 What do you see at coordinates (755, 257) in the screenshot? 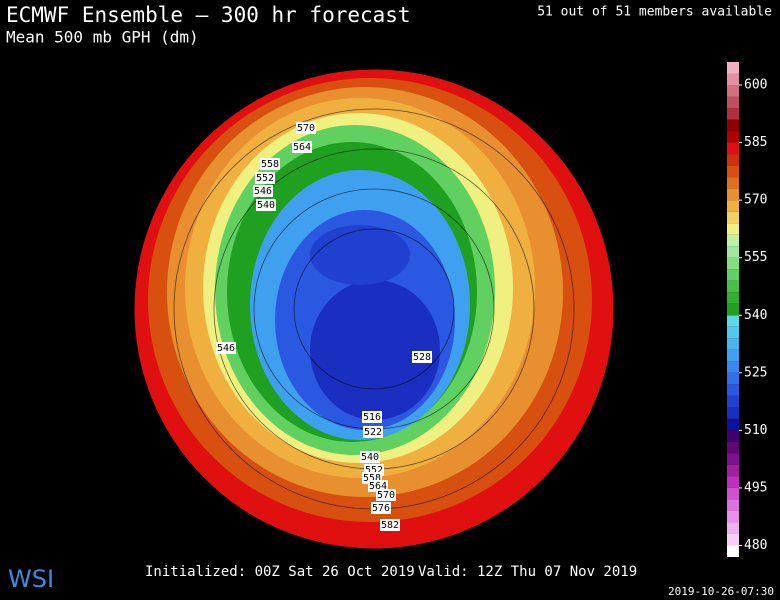
I see `colorbar-label: 555` at bounding box center [755, 257].